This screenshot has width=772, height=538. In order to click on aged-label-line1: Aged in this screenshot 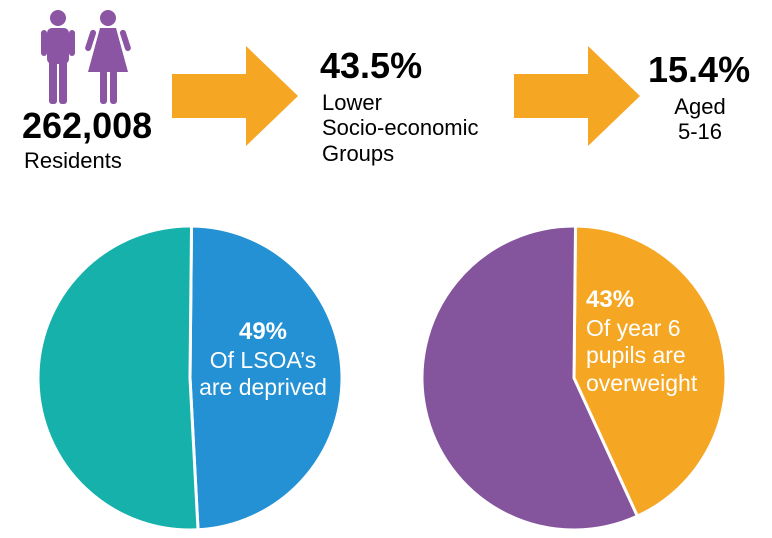, I will do `click(700, 106)`.